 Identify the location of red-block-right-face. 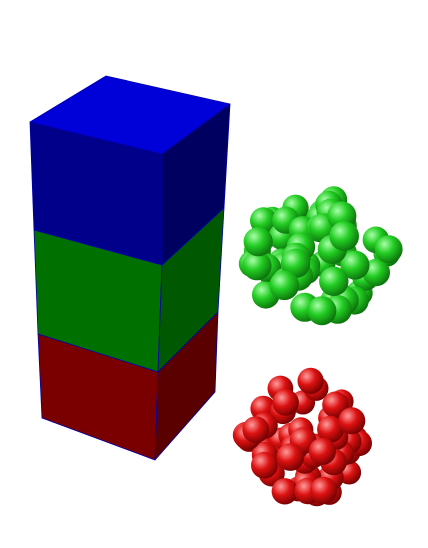
(186, 386).